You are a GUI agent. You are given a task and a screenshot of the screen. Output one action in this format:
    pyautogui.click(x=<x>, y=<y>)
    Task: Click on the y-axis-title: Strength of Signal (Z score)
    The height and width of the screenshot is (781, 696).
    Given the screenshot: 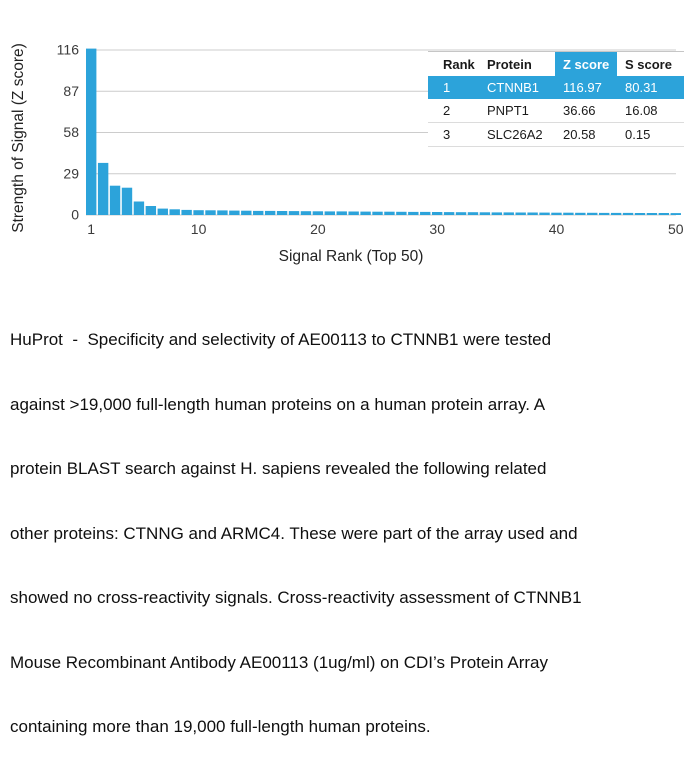 What is the action you would take?
    pyautogui.click(x=18, y=138)
    